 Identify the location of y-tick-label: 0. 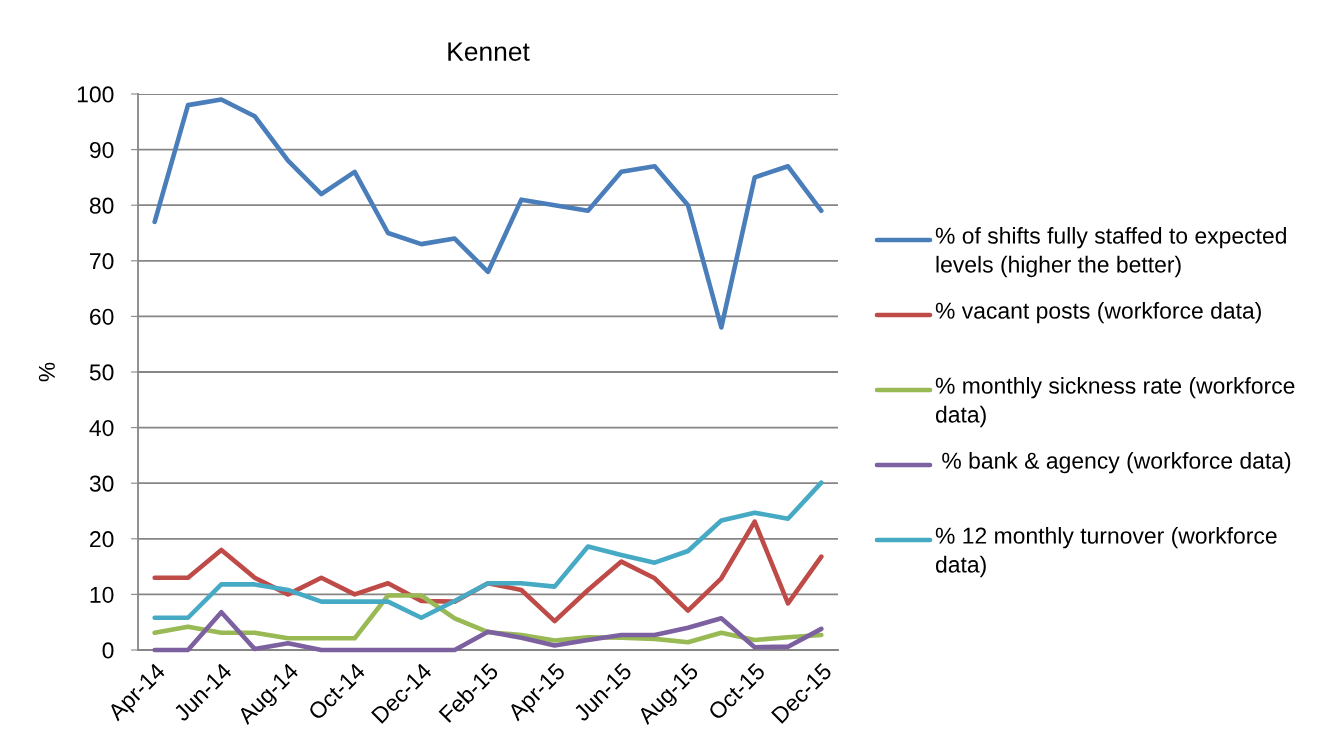
(108, 650).